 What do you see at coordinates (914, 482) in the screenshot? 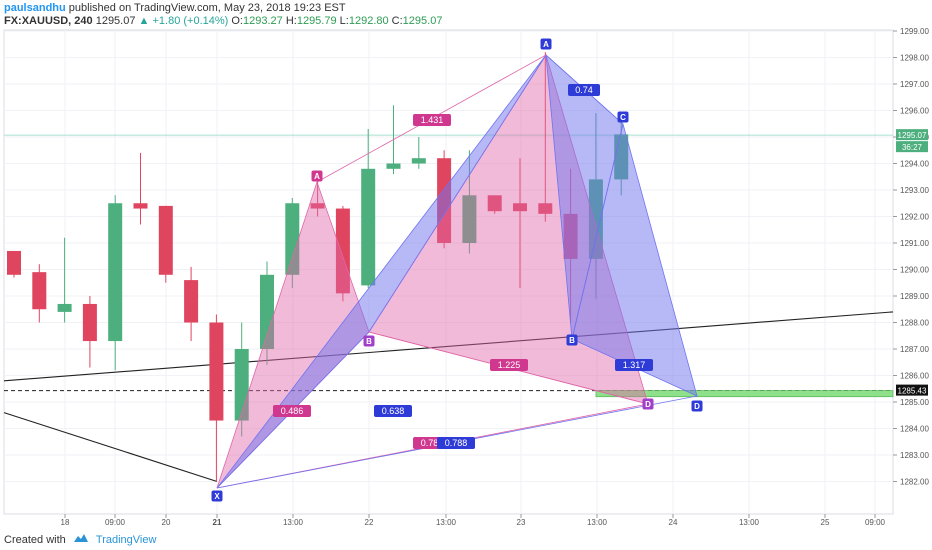
I see `y-tick-label: 1282.00` at bounding box center [914, 482].